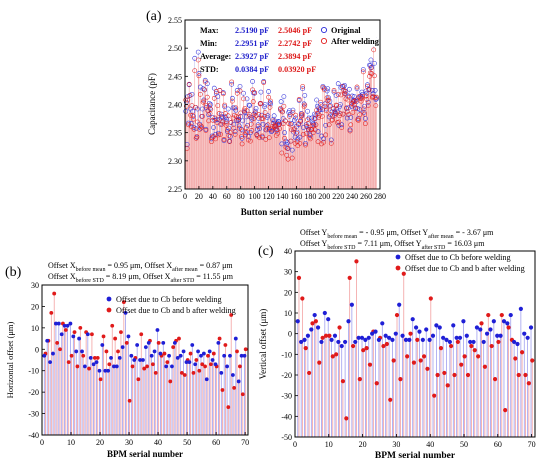 The width and height of the screenshot is (550, 464). What do you see at coordinates (227, 196) in the screenshot?
I see `panel-a-x-tick-label: 60` at bounding box center [227, 196].